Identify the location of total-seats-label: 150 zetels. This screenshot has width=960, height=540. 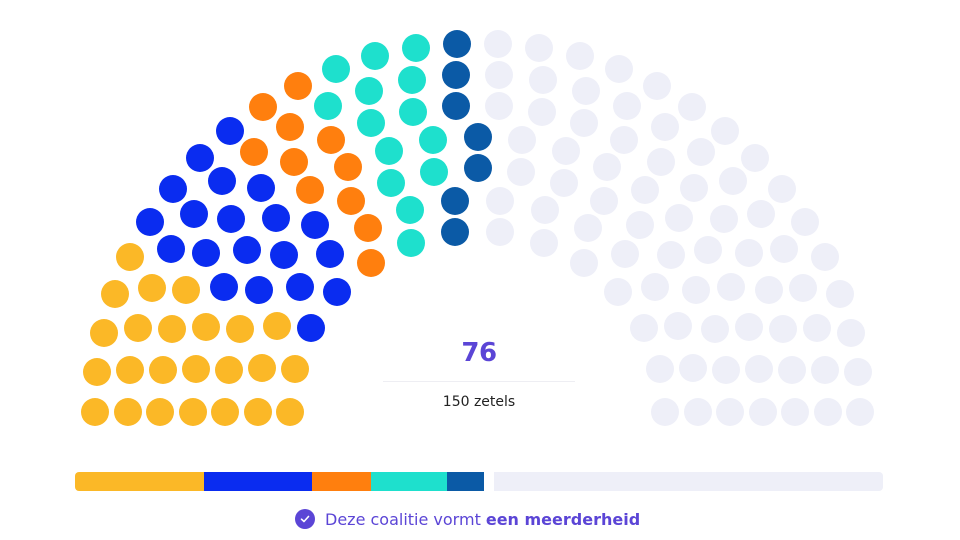
(479, 402).